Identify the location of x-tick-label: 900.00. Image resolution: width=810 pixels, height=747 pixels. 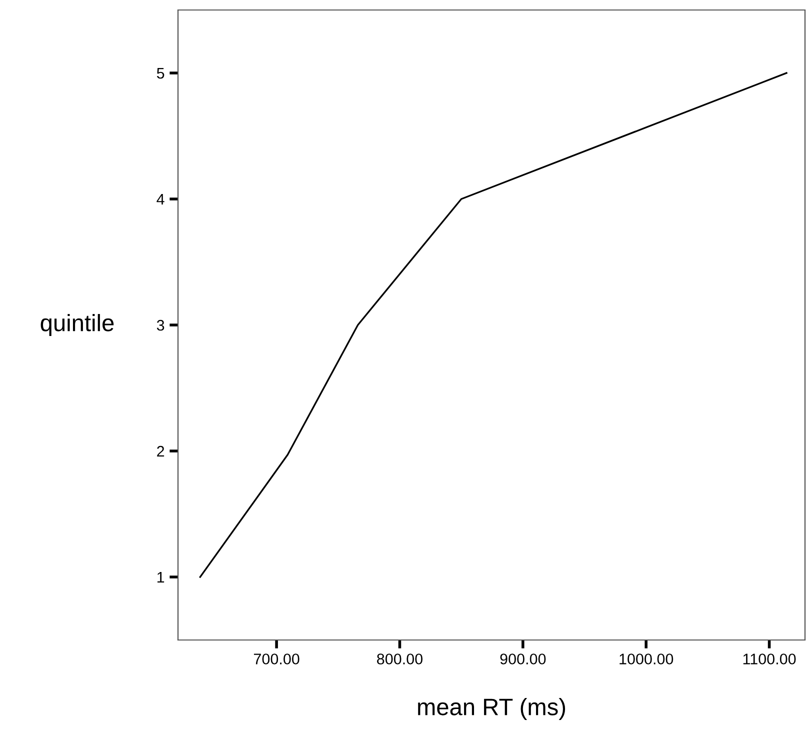
(523, 659).